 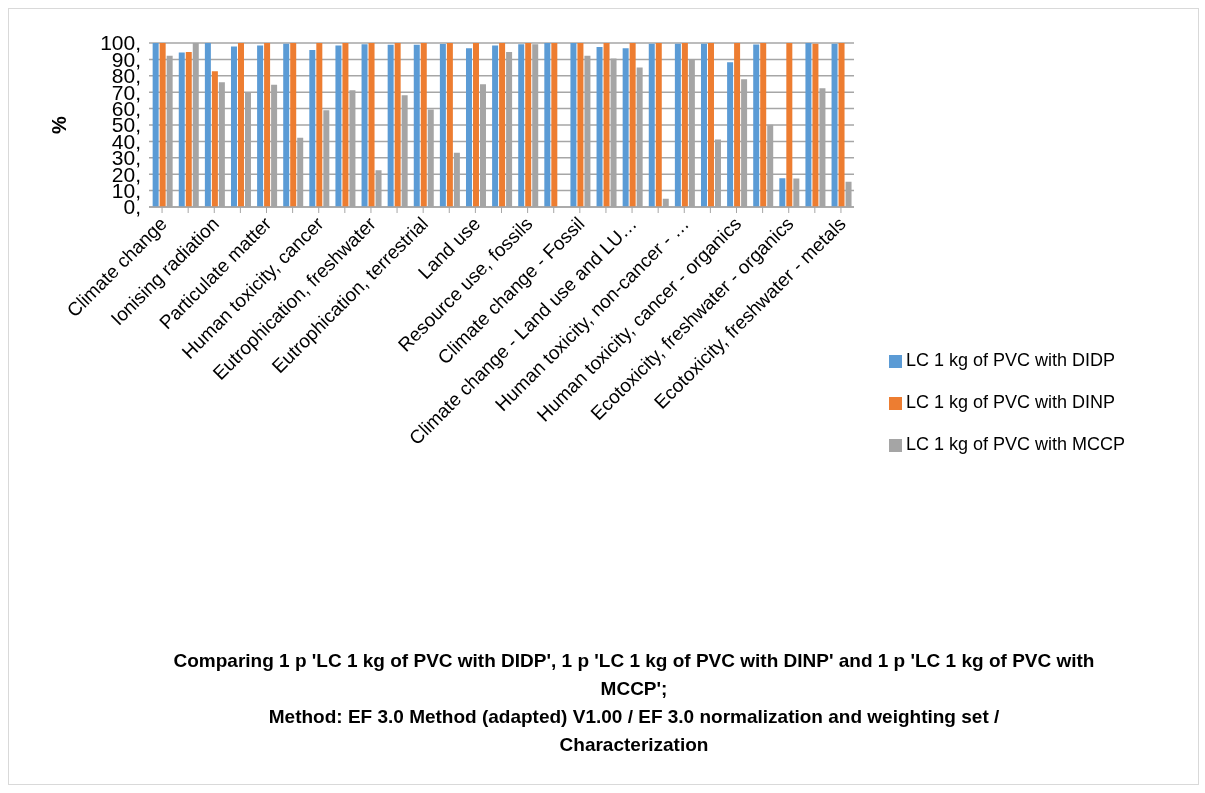 I want to click on legend-label: LC 1 kg of PVC with DIDP, so click(x=1011, y=360).